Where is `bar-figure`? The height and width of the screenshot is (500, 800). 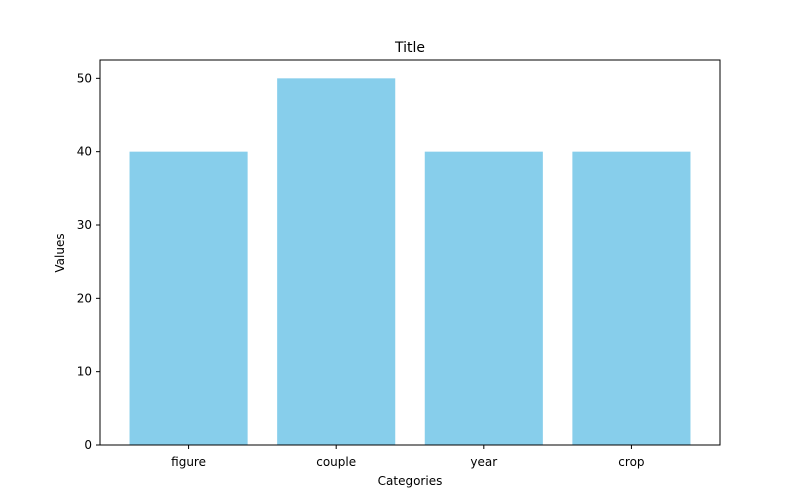
bar-figure is located at coordinates (188, 298).